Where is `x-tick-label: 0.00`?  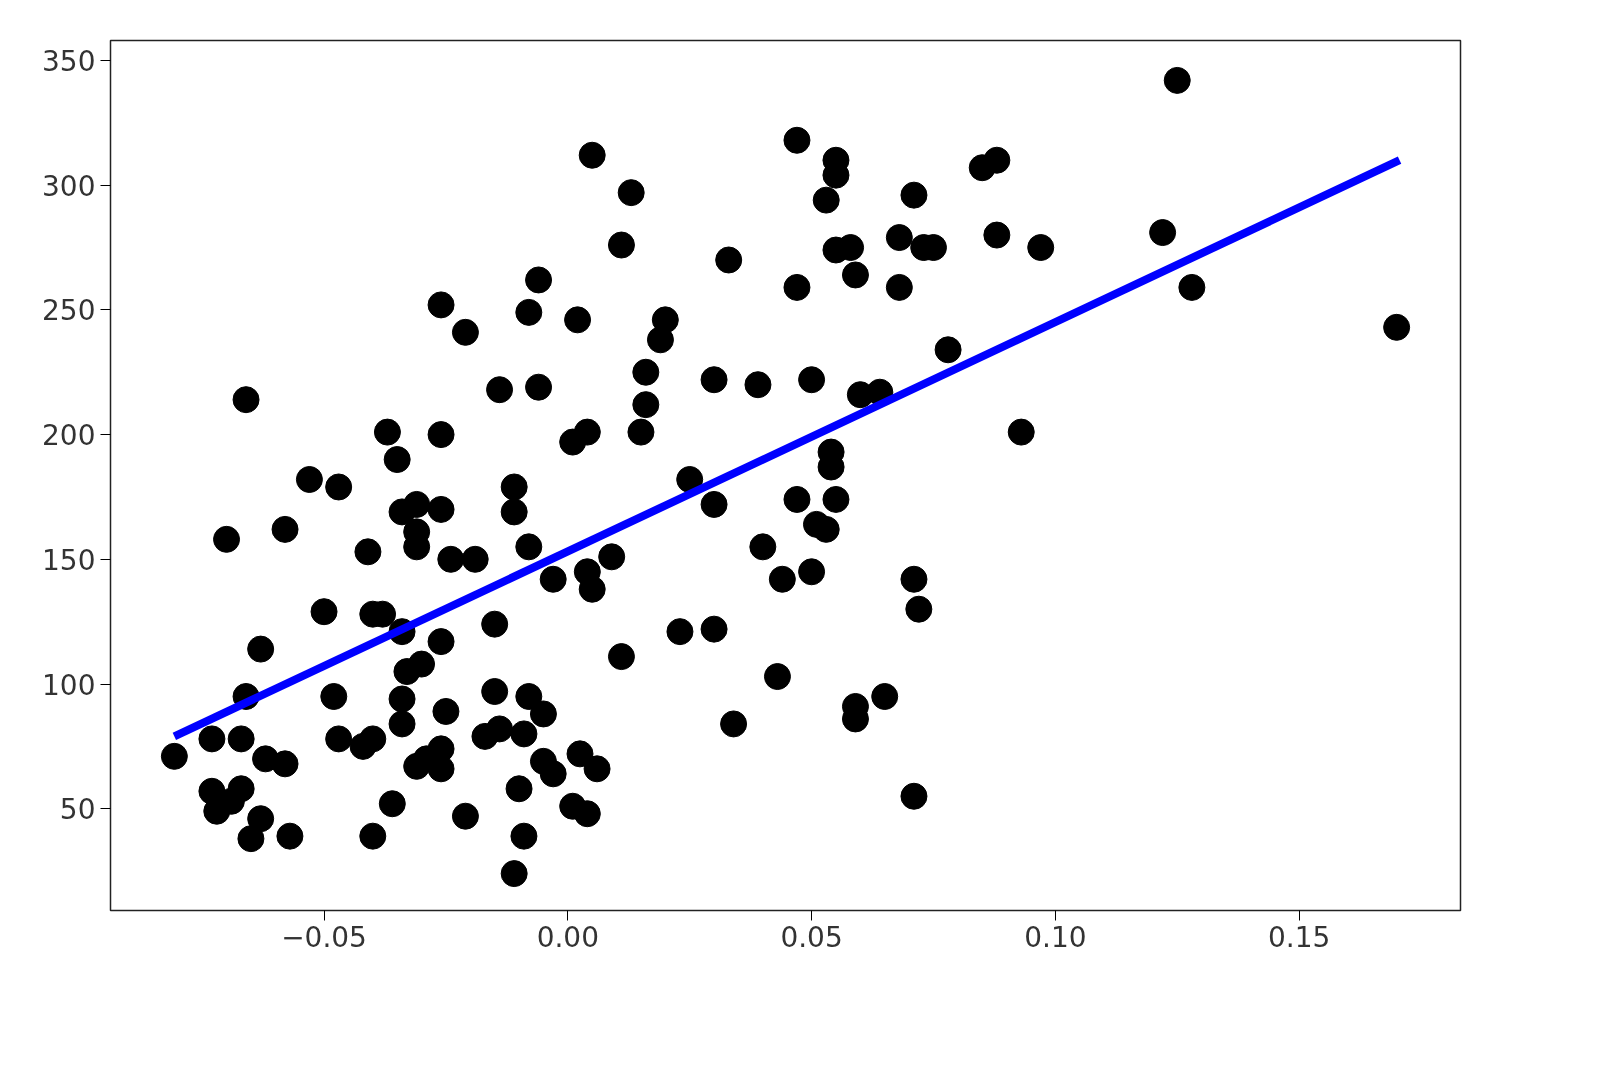
x-tick-label: 0.00 is located at coordinates (567, 937).